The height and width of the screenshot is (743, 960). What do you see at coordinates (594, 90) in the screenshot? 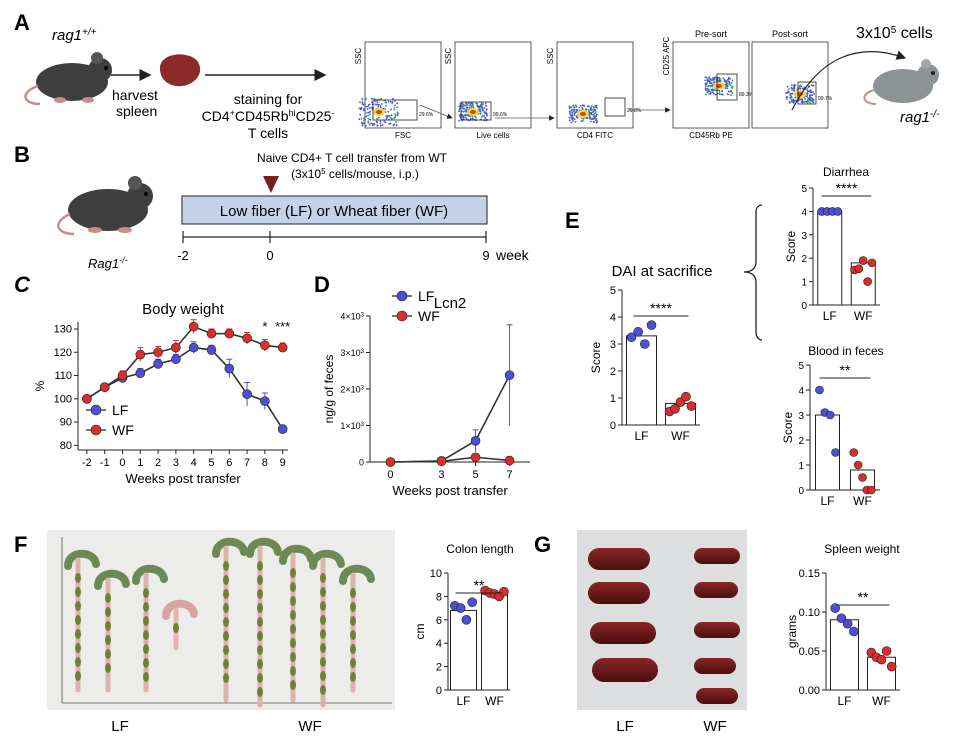
I see `flow-plot: 29.8% SSC CD4 FITC` at bounding box center [594, 90].